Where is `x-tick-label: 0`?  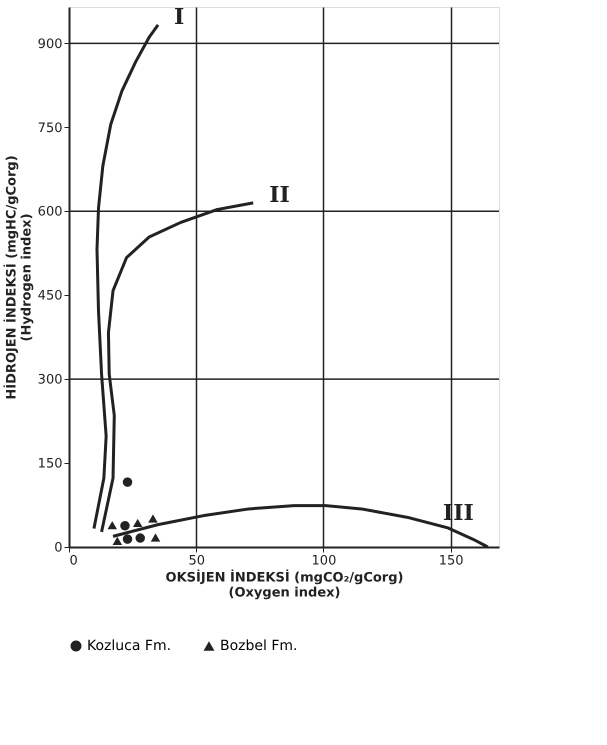 x-tick-label: 0 is located at coordinates (74, 561).